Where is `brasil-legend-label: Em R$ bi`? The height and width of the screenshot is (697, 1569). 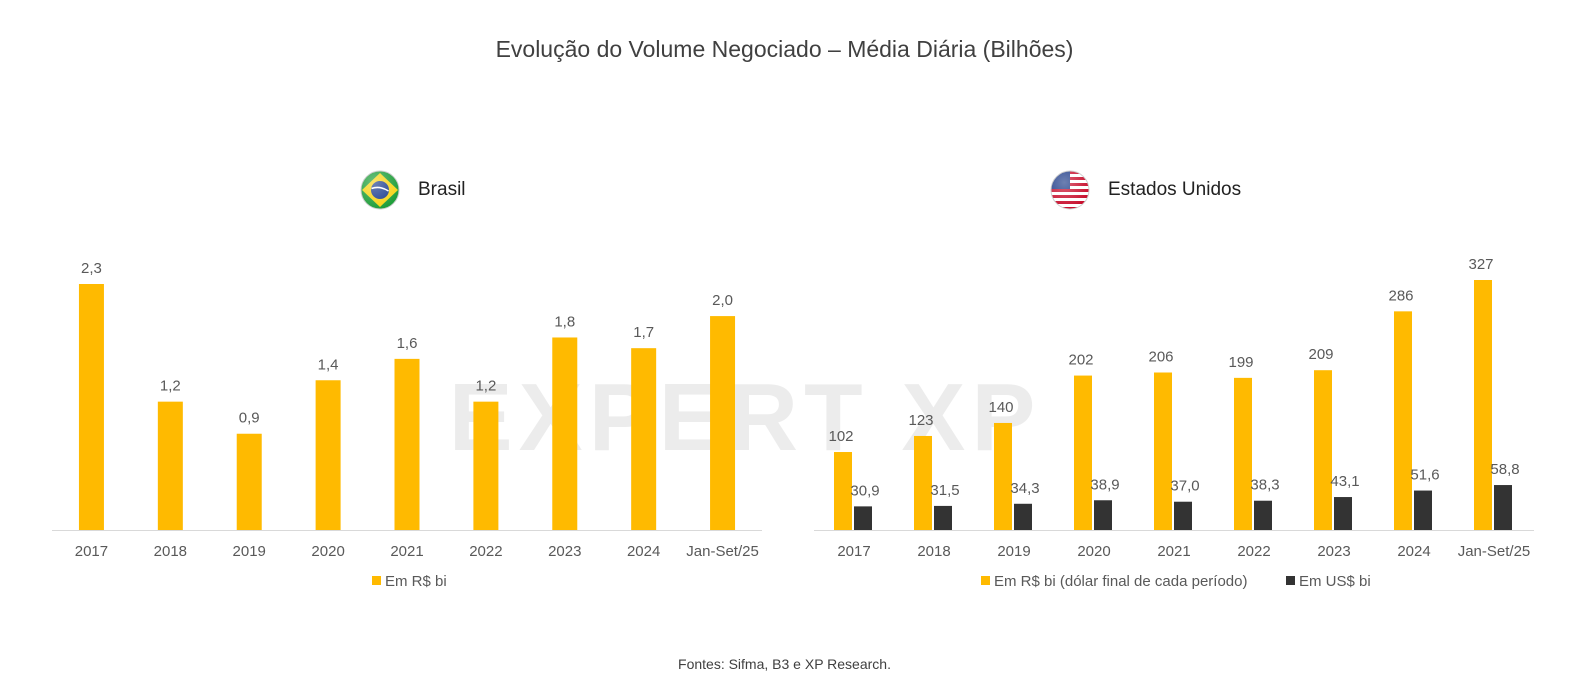 brasil-legend-label: Em R$ bi is located at coordinates (416, 581).